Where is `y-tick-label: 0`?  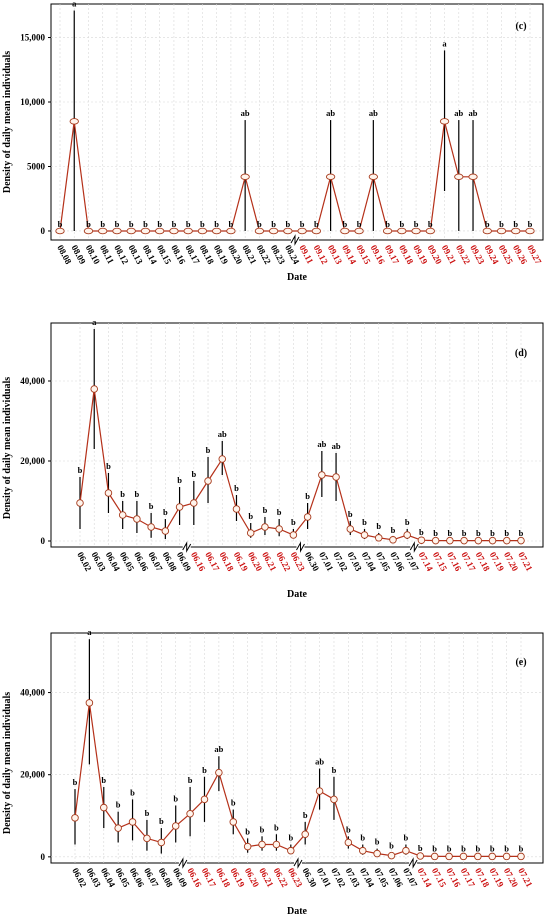 y-tick-label: 0 is located at coordinates (43, 857).